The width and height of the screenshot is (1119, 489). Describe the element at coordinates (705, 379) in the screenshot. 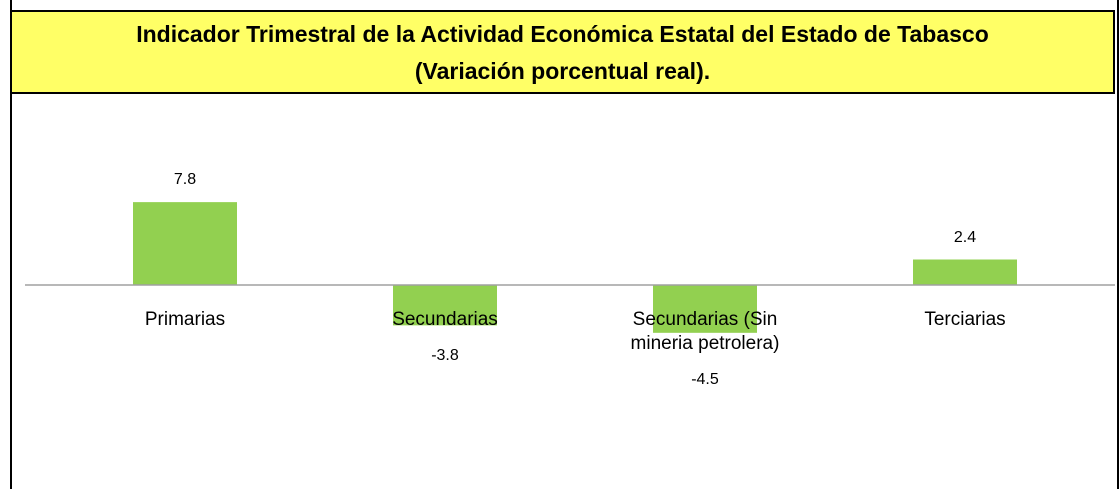

I see `data-label: -4.5` at that location.